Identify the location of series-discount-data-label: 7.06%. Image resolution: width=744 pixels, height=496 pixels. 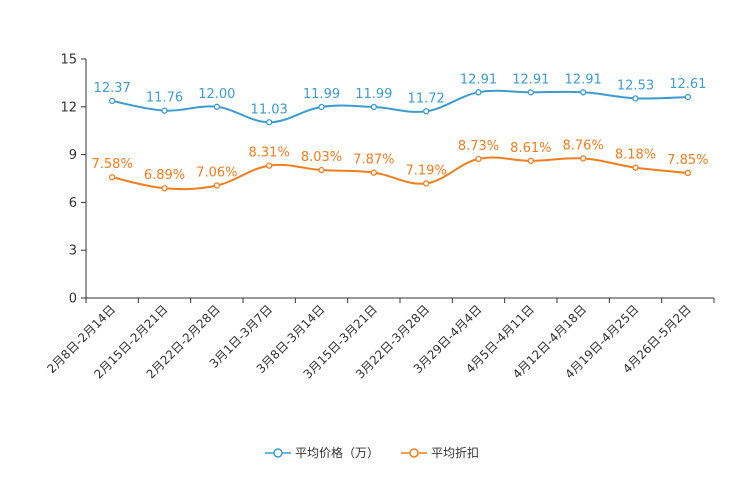
(216, 173).